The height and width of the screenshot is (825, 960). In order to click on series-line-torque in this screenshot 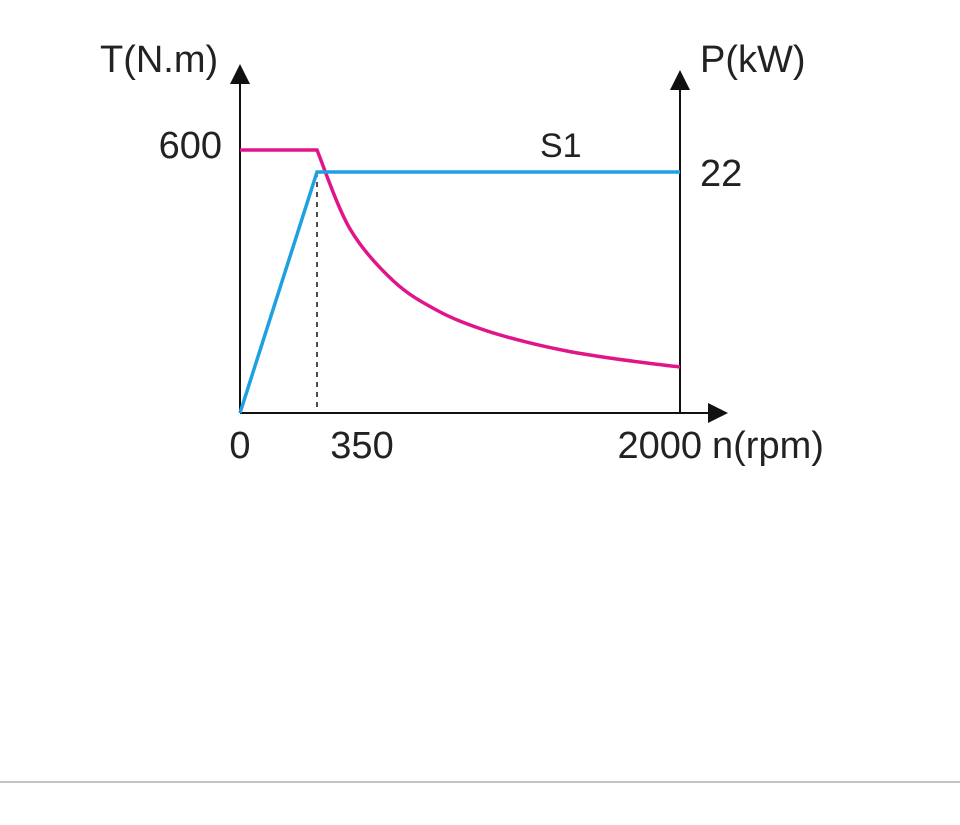, I will do `click(460, 258)`.